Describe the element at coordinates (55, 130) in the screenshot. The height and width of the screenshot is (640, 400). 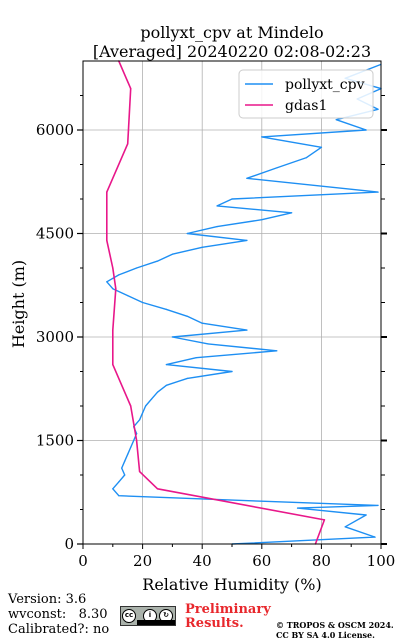
I see `y-tick-label: 6000` at that location.